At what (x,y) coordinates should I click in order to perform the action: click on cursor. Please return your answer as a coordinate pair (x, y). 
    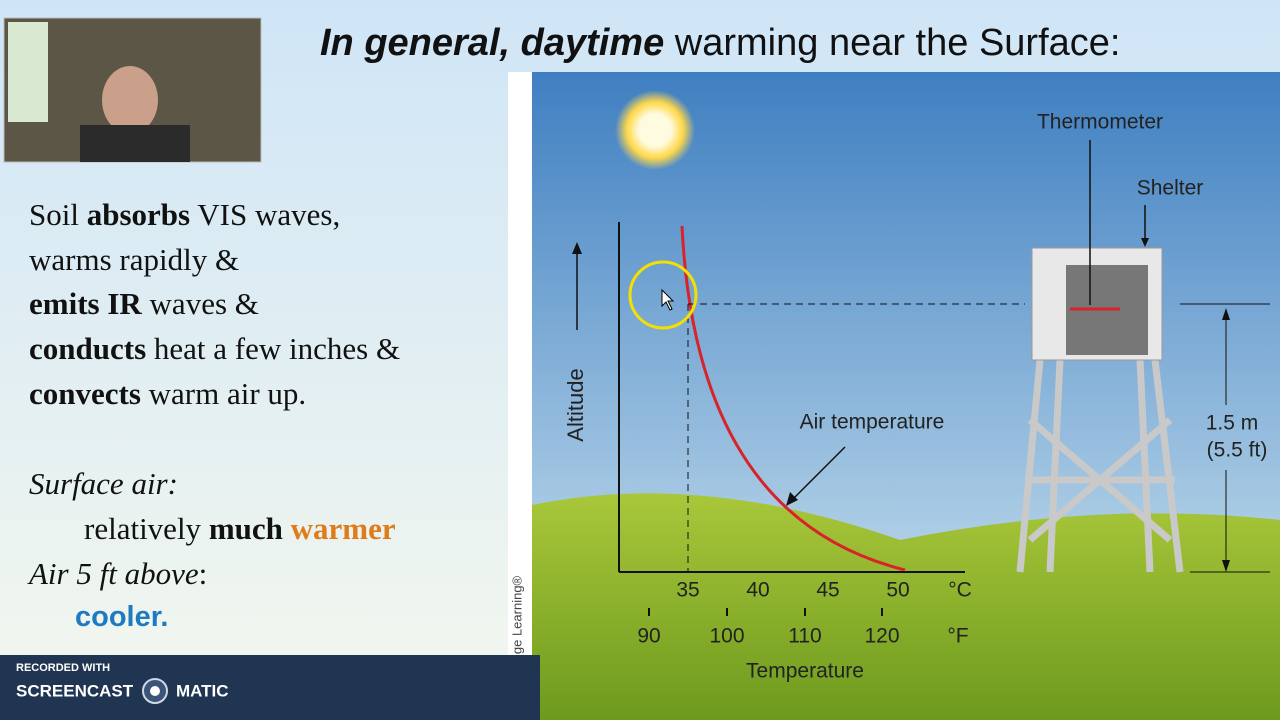
    Looking at the image, I should click on (668, 299).